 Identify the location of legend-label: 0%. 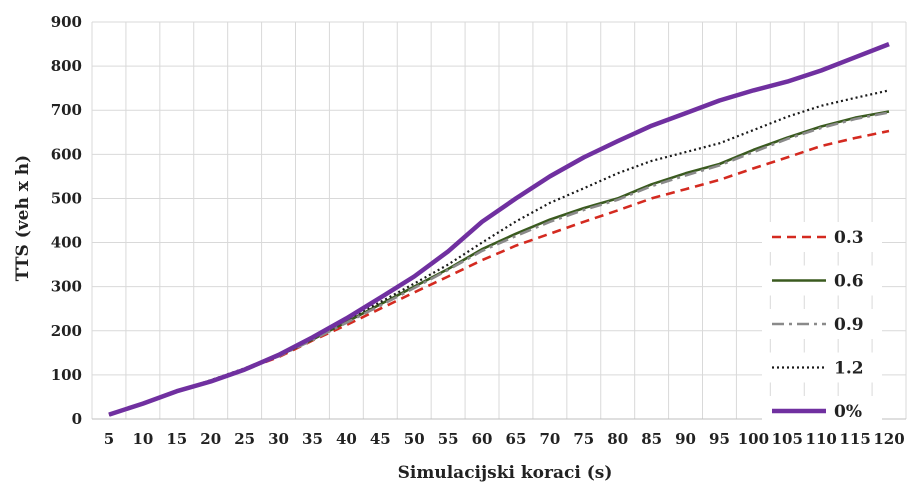
(848, 412).